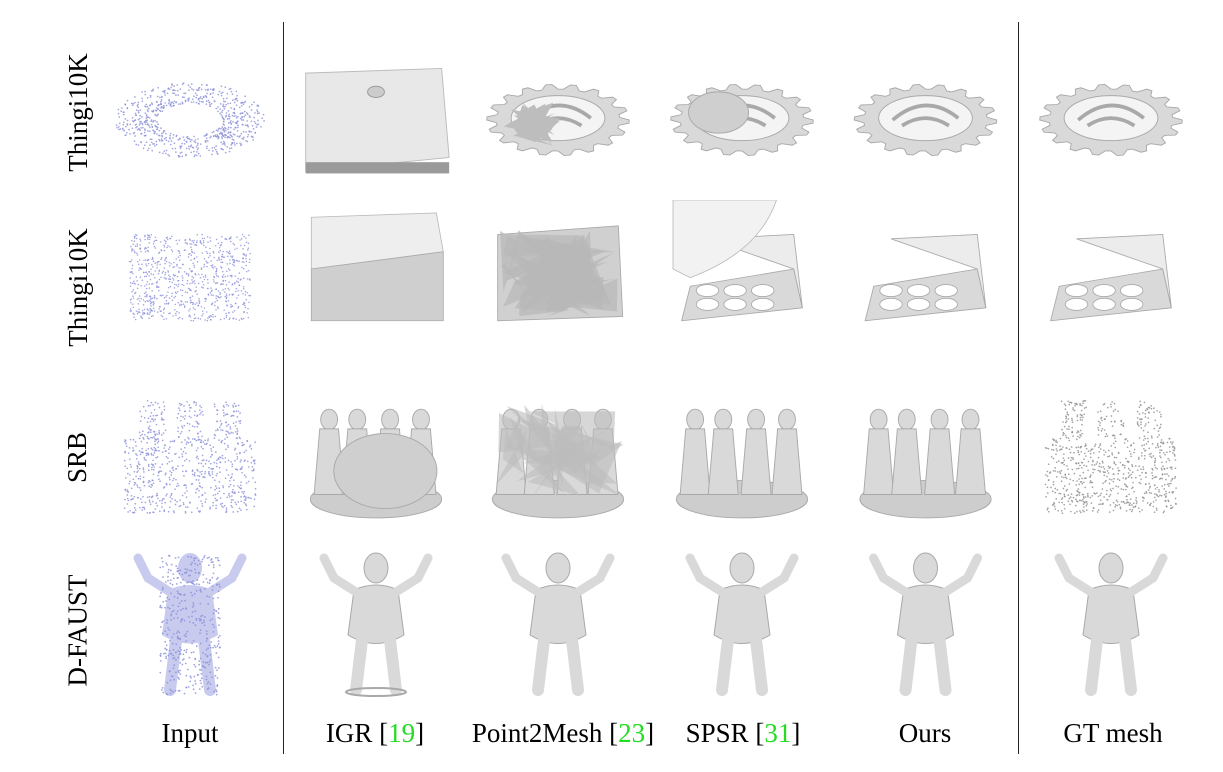 The image size is (1223, 772). What do you see at coordinates (77, 457) in the screenshot?
I see `row-label-3: SRB` at bounding box center [77, 457].